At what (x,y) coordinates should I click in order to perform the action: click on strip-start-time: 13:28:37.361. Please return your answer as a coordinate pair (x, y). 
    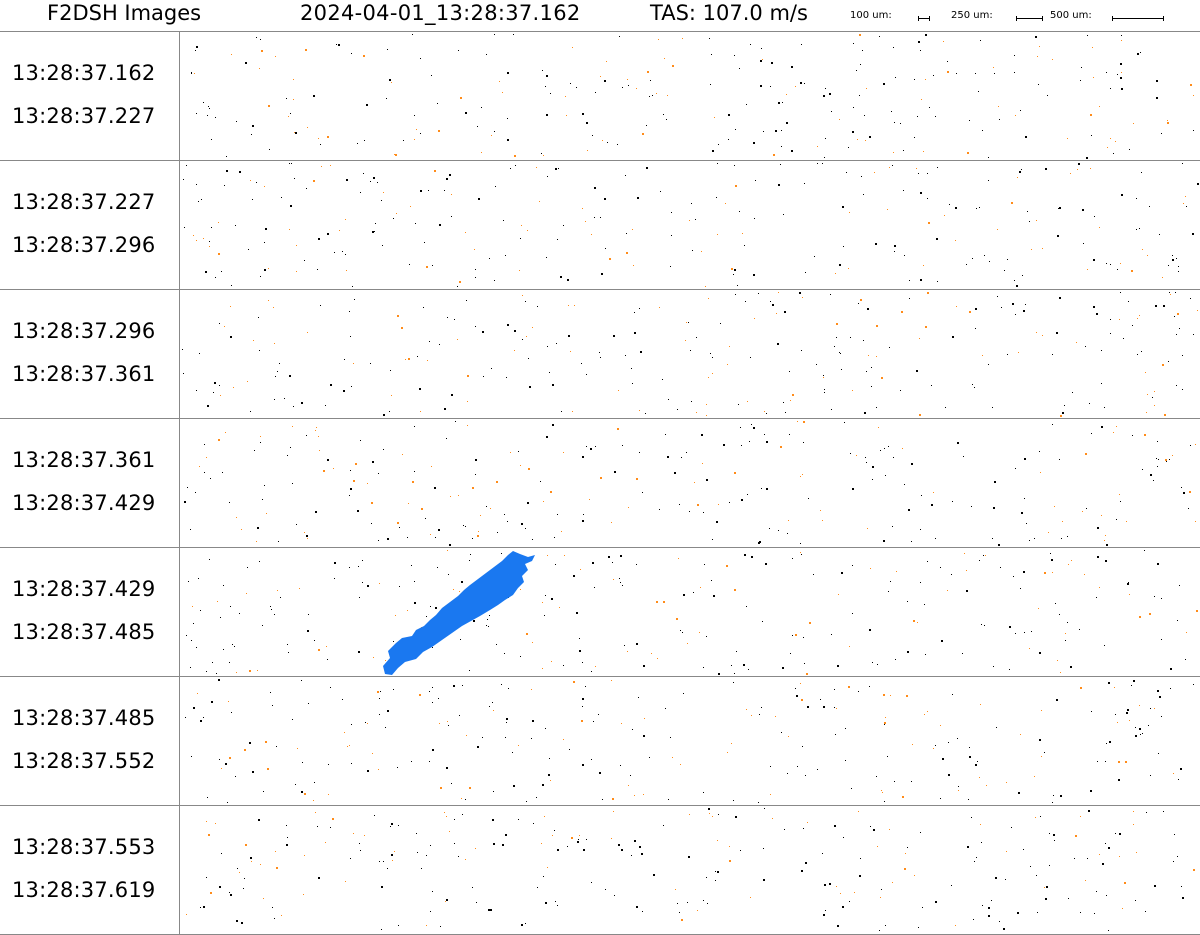
    Looking at the image, I should click on (84, 460).